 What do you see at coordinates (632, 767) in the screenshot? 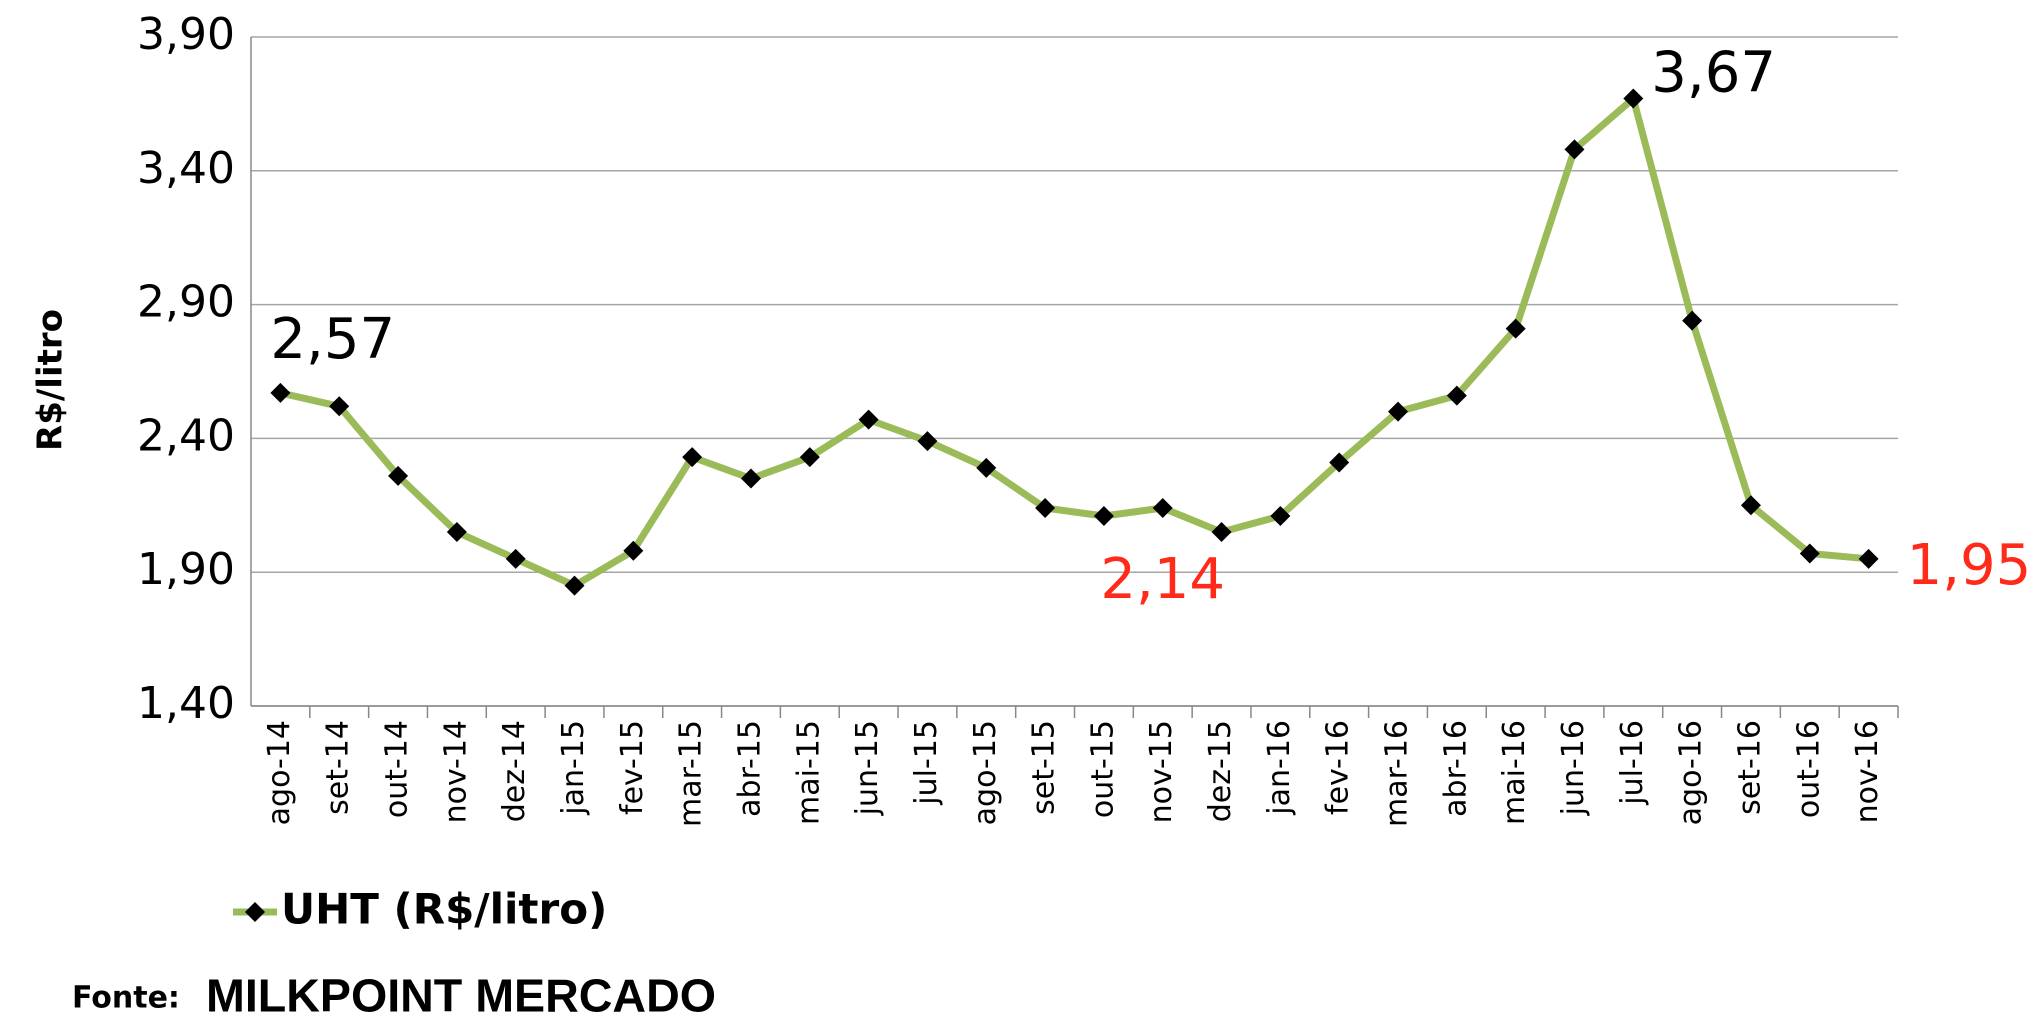
I see `x-tick-label: fev-15` at bounding box center [632, 767].